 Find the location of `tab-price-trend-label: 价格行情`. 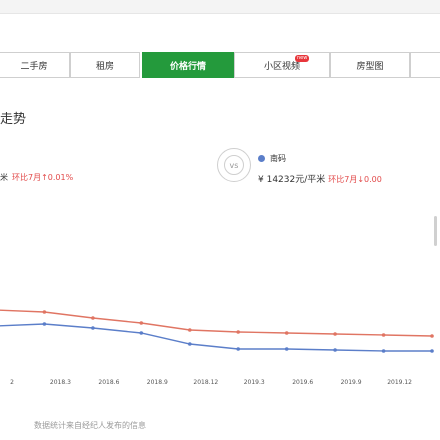

tab-price-trend-label: 价格行情 is located at coordinates (187, 66).